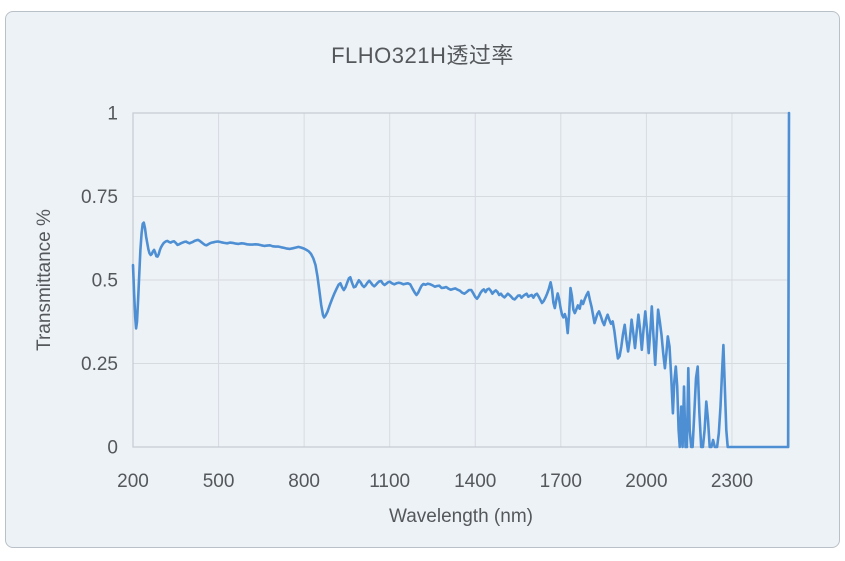 This screenshot has height=561, width=845. Describe the element at coordinates (105, 281) in the screenshot. I see `y-tick-label: 0.5` at that location.